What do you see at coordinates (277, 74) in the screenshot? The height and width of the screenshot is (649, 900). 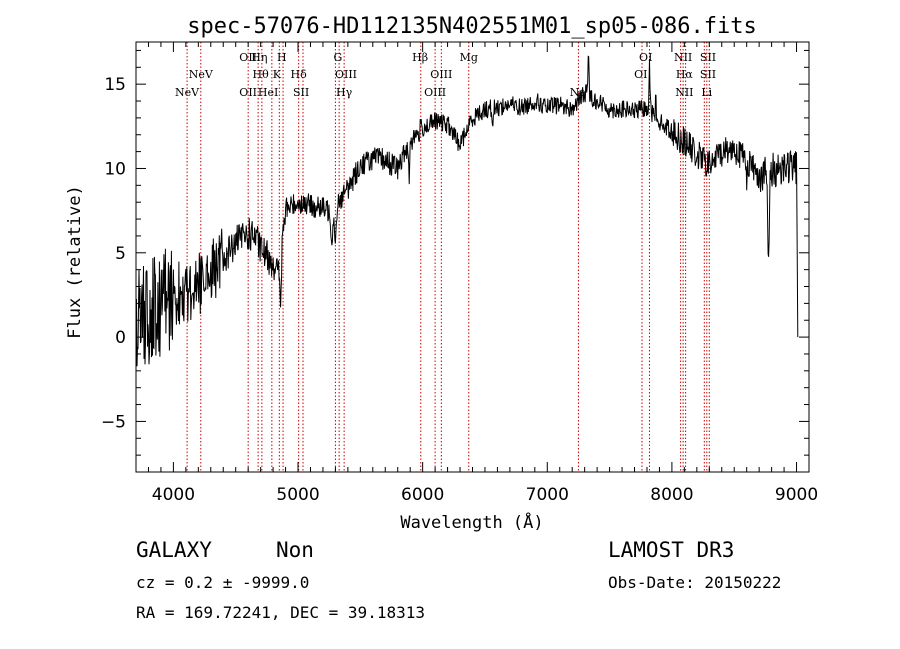 I see `spectral-line-label: K` at bounding box center [277, 74].